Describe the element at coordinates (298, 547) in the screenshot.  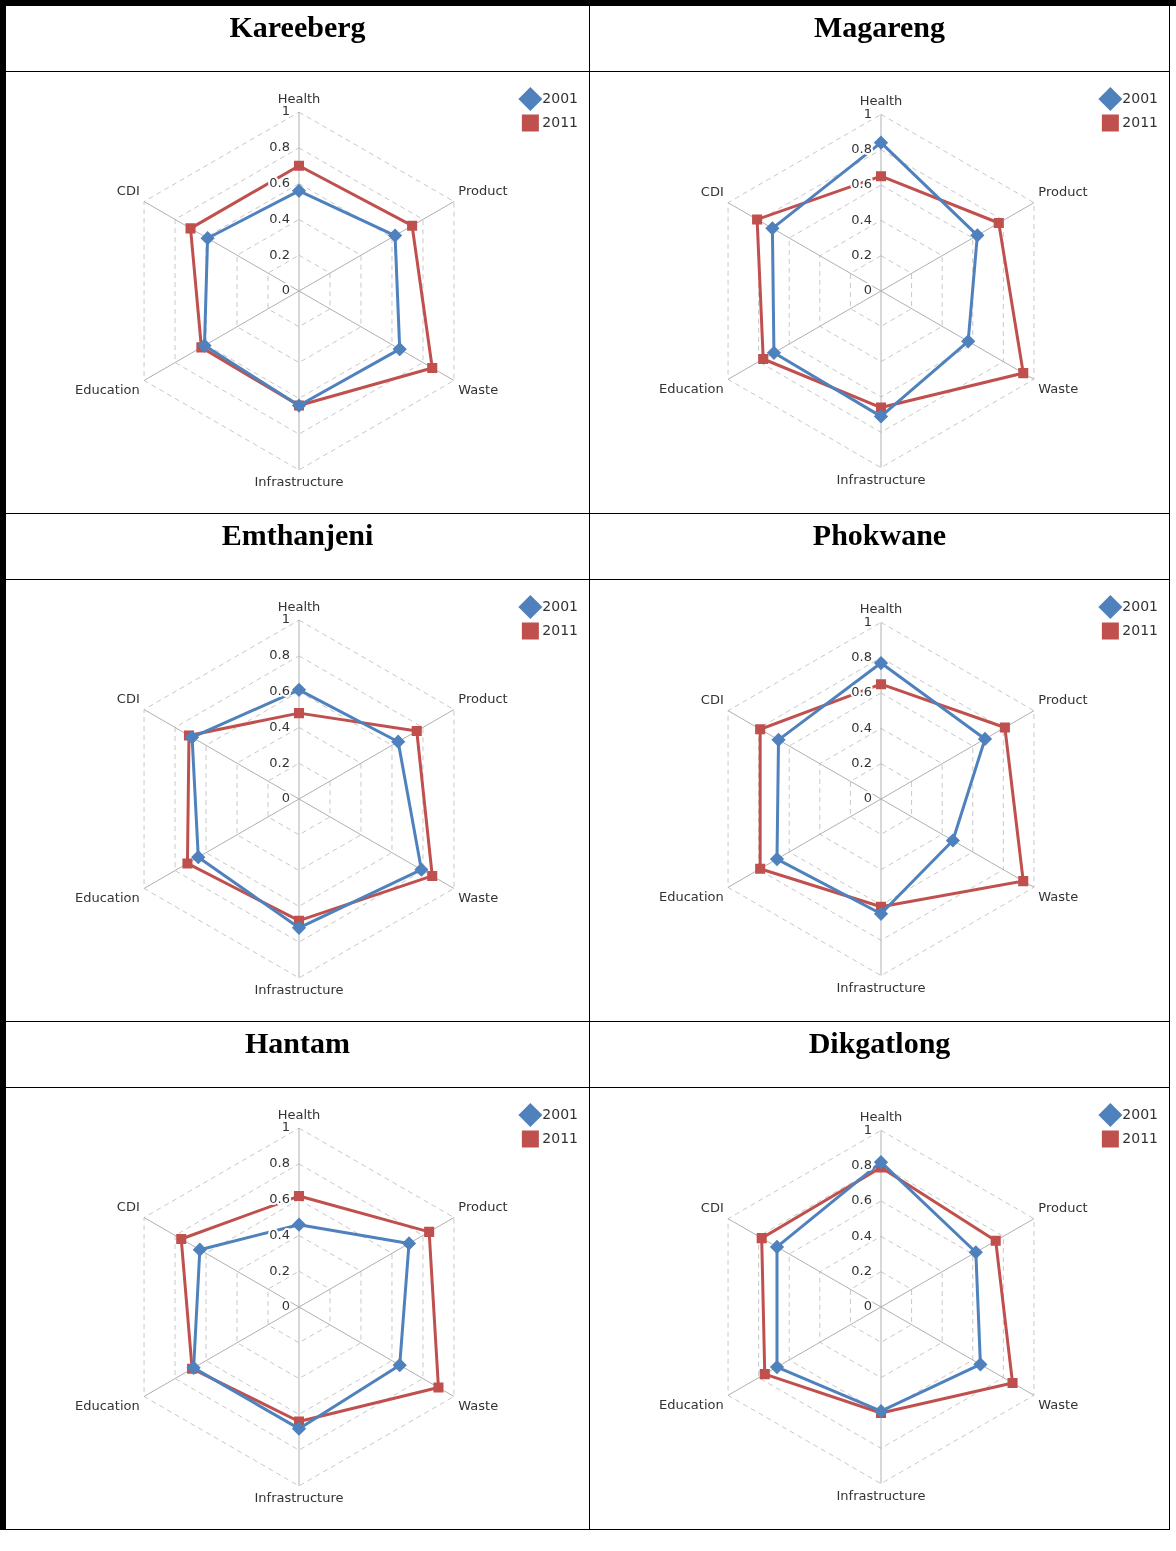
I see `chart-title: Emthanjeni` at that location.